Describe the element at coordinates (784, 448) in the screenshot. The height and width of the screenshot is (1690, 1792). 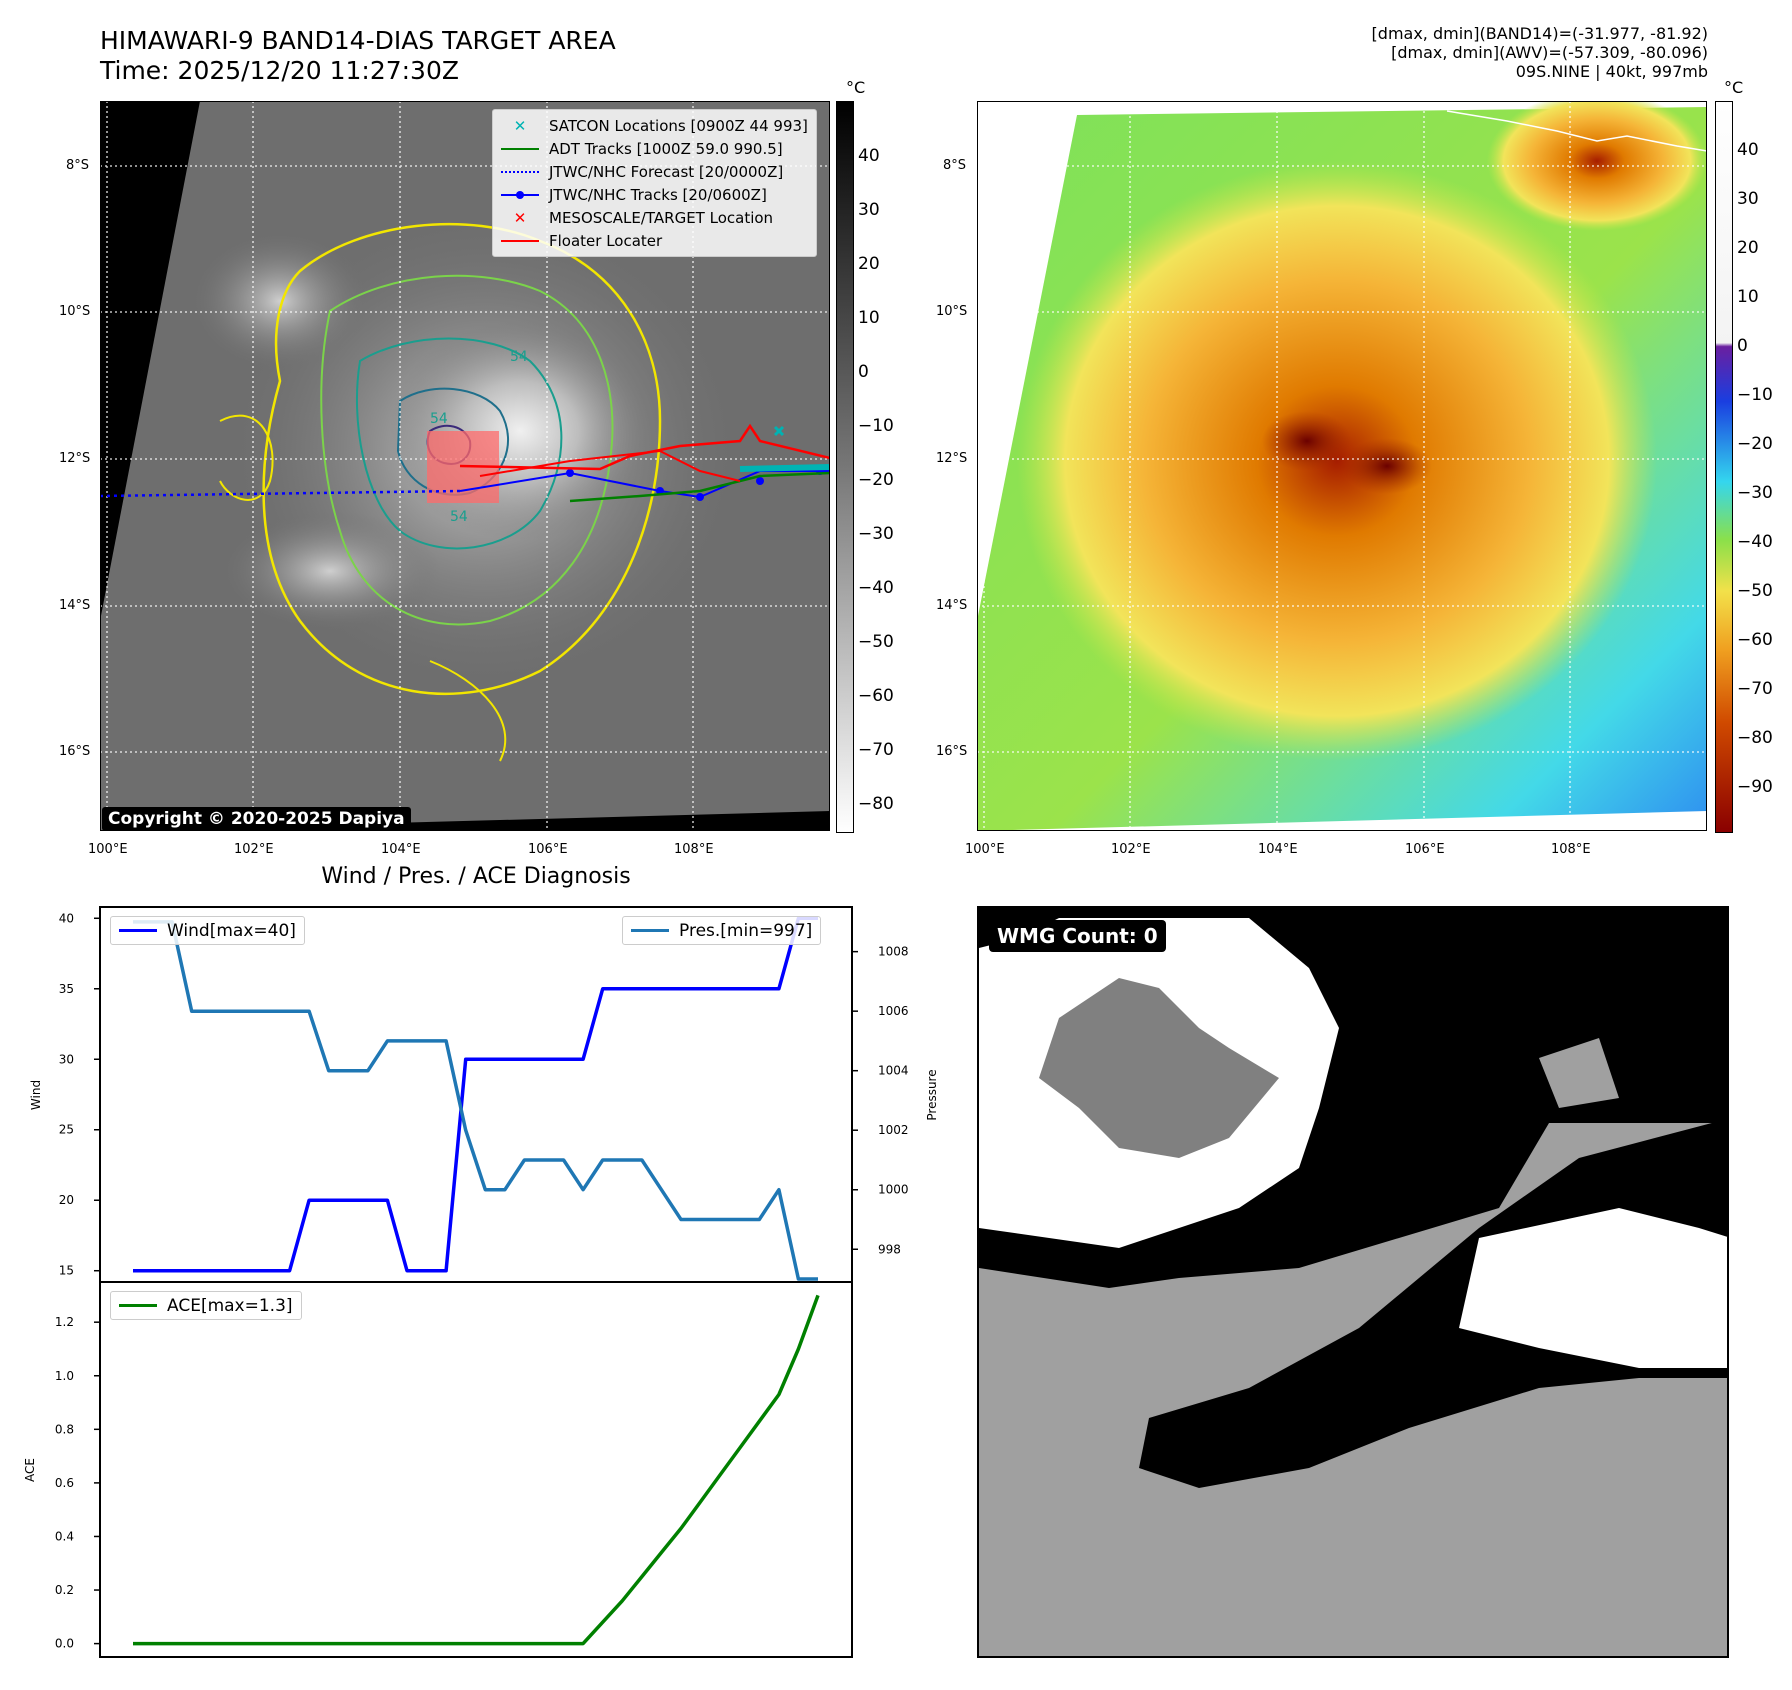
I see `satcon-markers` at that location.